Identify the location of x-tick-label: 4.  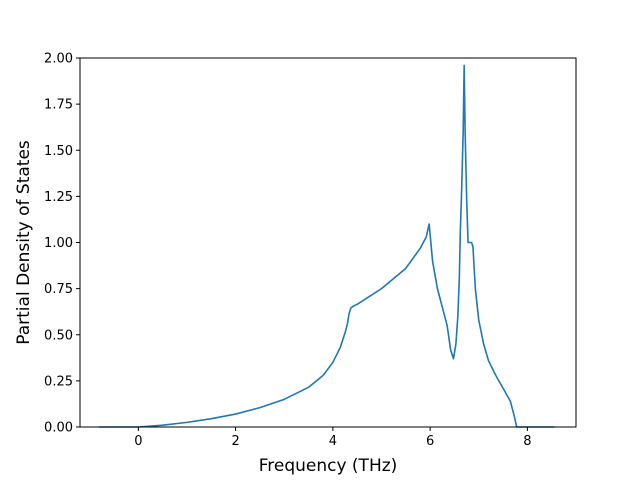
(333, 441).